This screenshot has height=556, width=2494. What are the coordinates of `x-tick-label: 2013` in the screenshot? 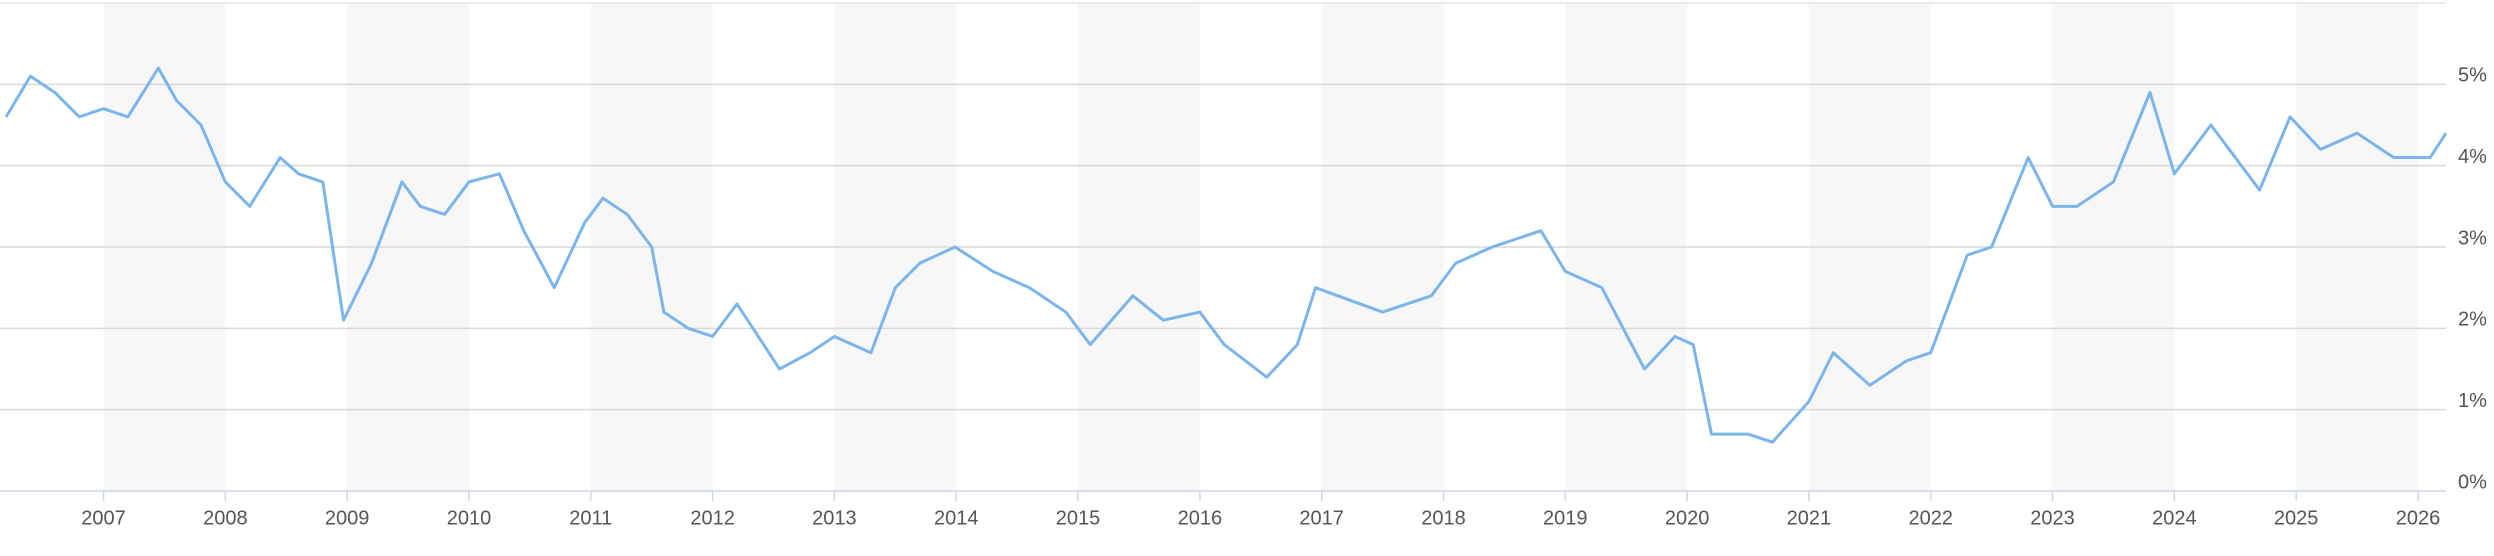 It's located at (834, 518).